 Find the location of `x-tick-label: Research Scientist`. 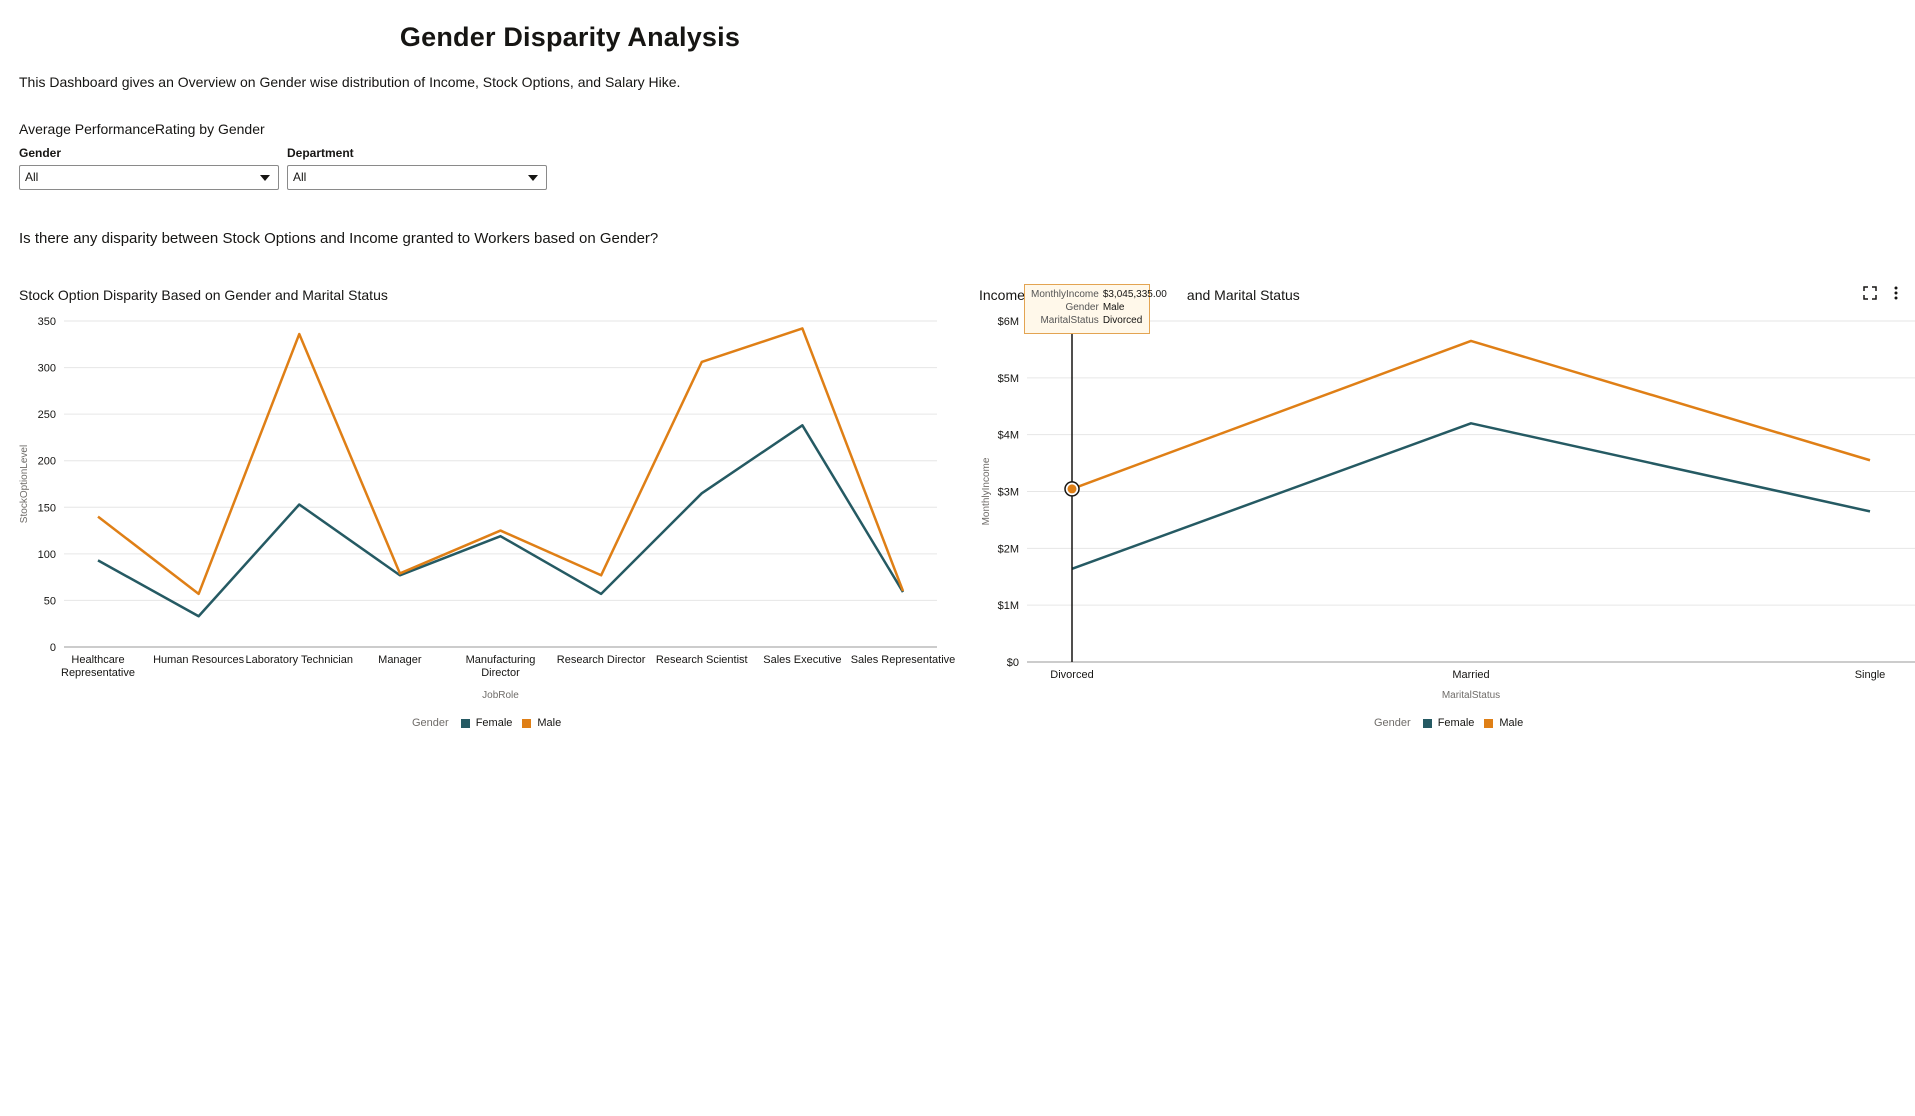

x-tick-label: Research Scientist is located at coordinates (702, 660).